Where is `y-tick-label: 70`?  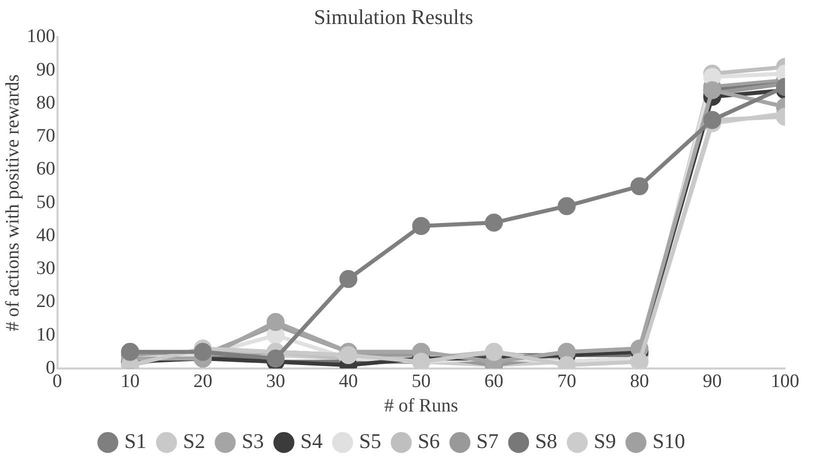 y-tick-label: 70 is located at coordinates (46, 136).